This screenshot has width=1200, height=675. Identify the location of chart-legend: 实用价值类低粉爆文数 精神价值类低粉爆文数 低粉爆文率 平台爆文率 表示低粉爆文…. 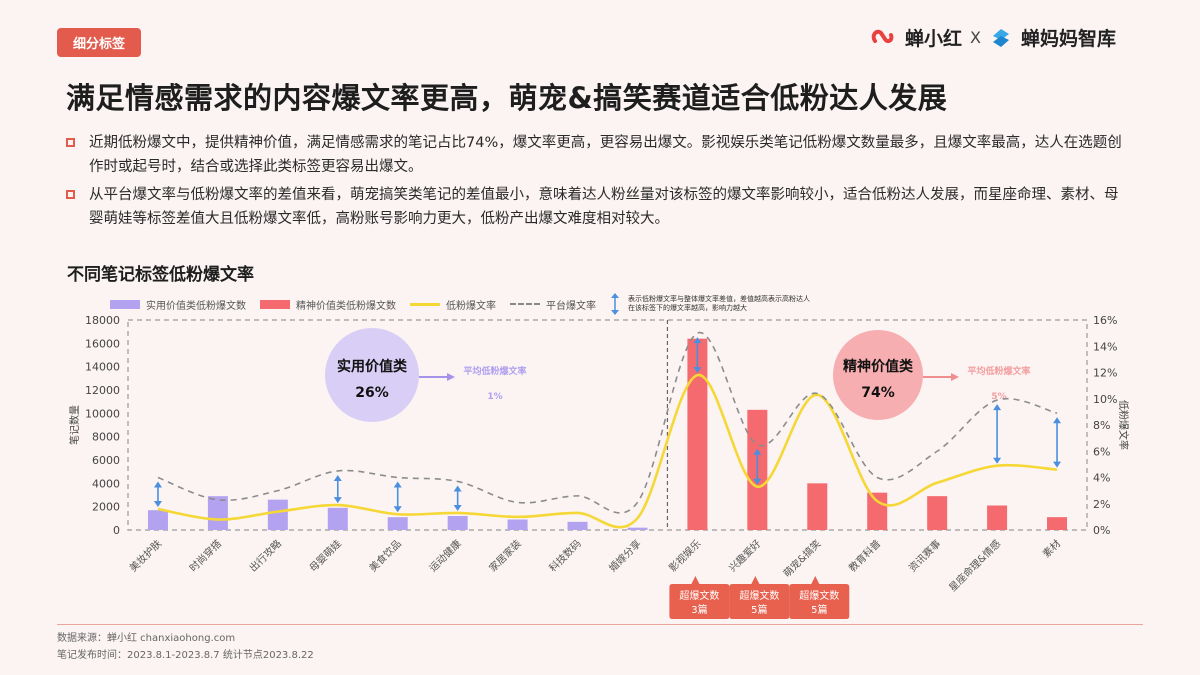
(468, 304).